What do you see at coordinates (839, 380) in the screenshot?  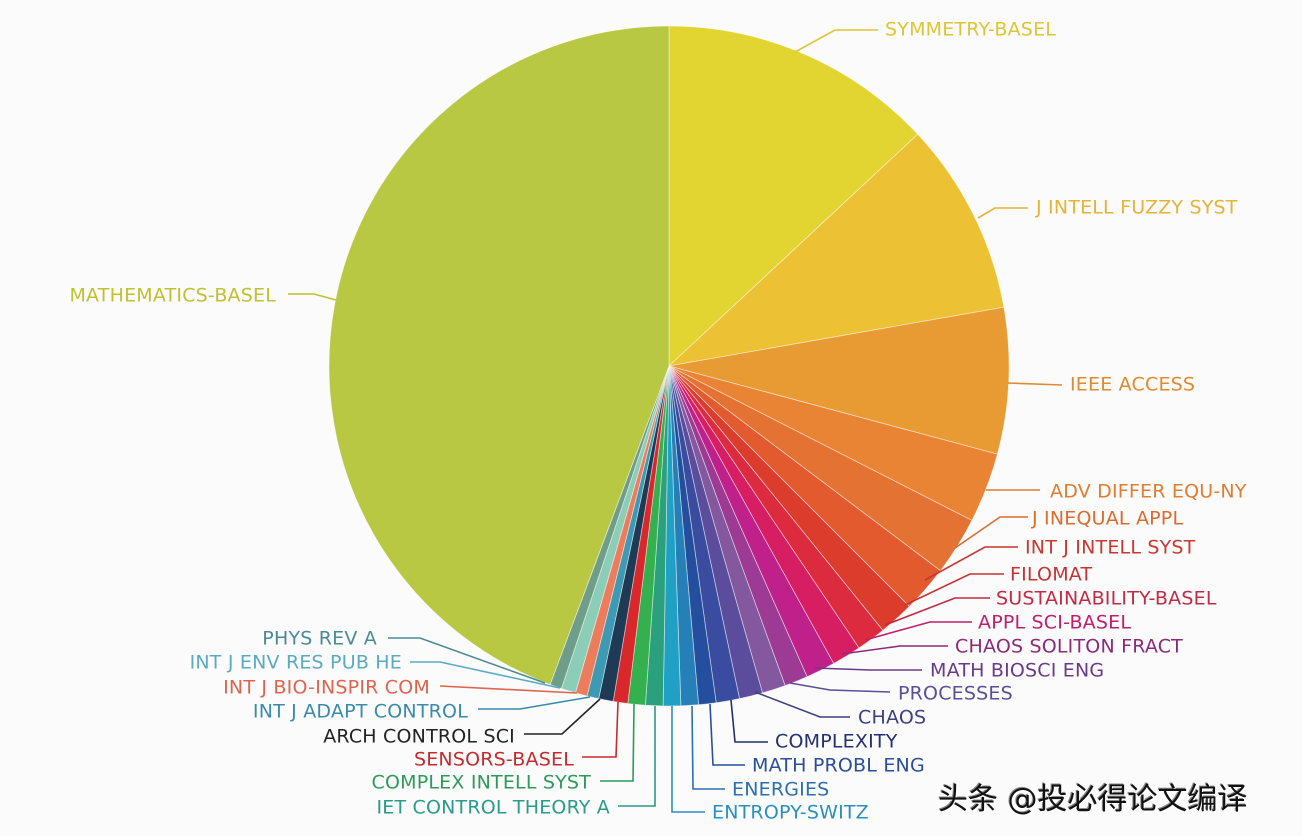 I see `pie-slice-ieee-access` at bounding box center [839, 380].